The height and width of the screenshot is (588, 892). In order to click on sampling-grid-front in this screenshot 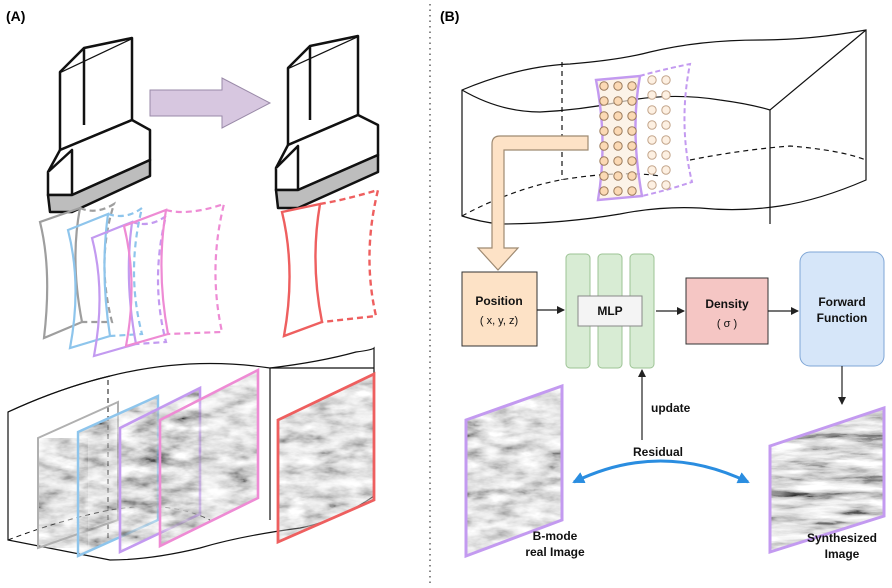, I will do `click(619, 138)`.